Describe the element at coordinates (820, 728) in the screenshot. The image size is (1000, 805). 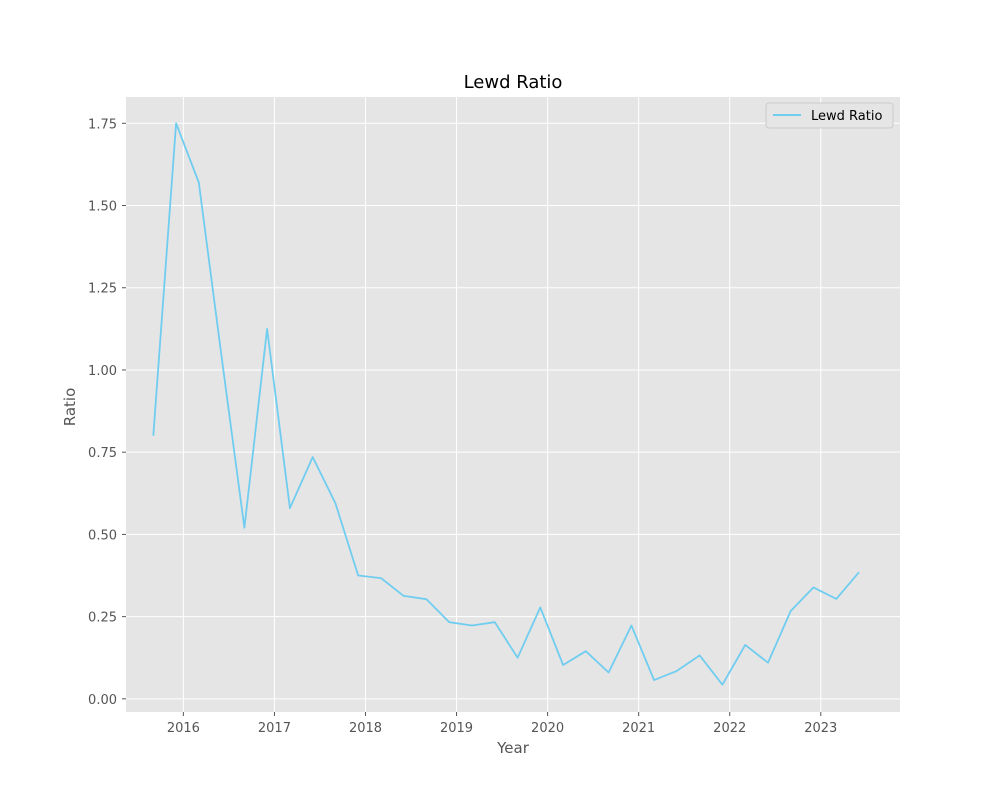
I see `x-tick-label: 2023` at that location.